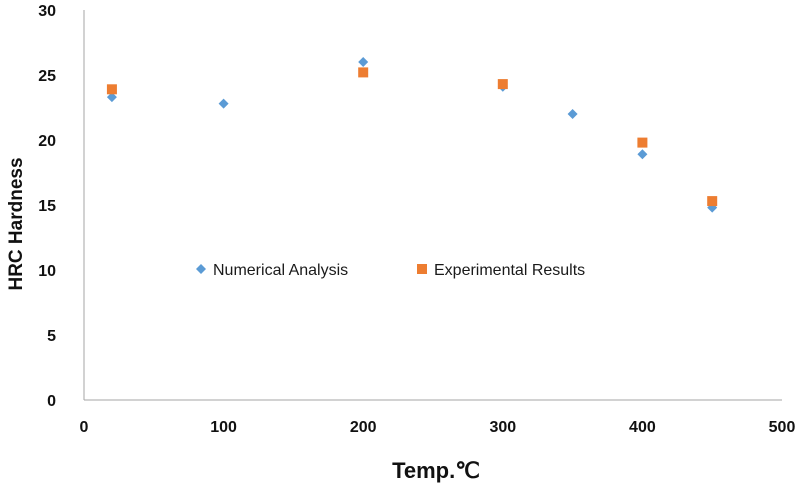 This screenshot has height=484, width=800. I want to click on y-tick-label: 5, so click(51, 336).